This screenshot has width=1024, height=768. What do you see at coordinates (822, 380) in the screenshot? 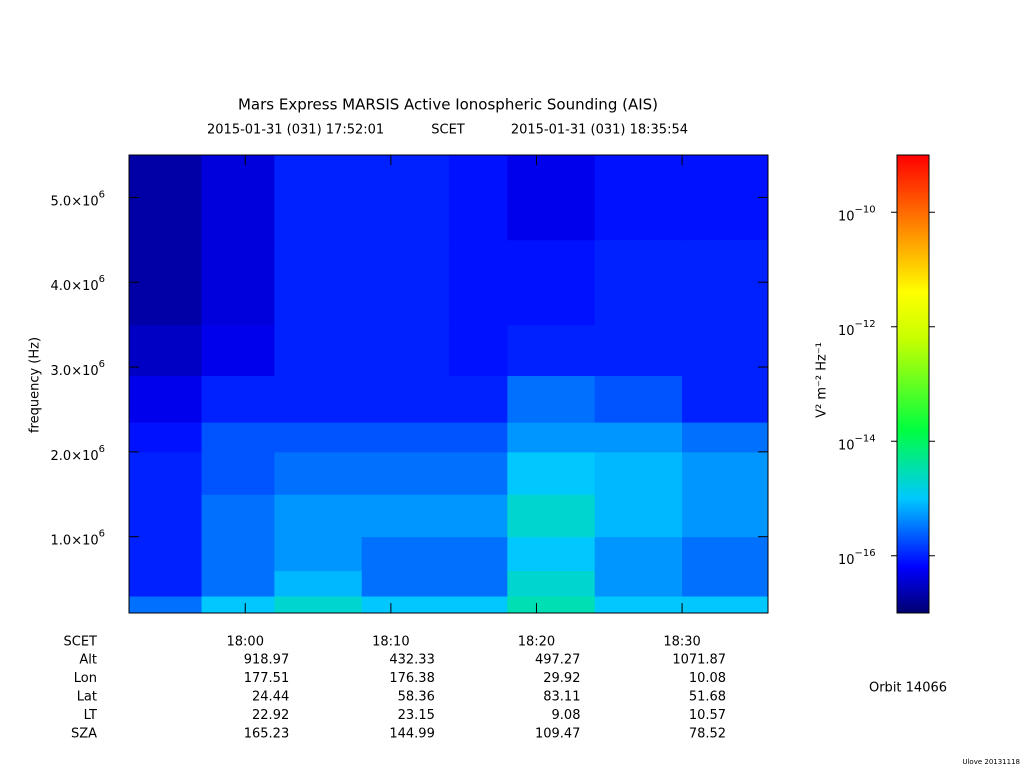
I see `colorbar-label: V² m⁻² Hz⁻¹` at bounding box center [822, 380].